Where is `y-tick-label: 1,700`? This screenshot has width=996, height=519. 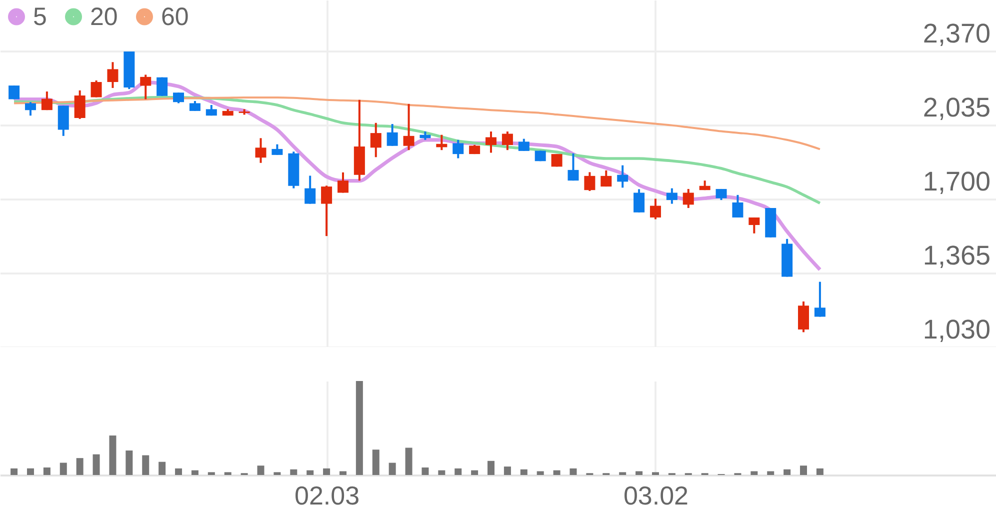 y-tick-label: 1,700 is located at coordinates (956, 181).